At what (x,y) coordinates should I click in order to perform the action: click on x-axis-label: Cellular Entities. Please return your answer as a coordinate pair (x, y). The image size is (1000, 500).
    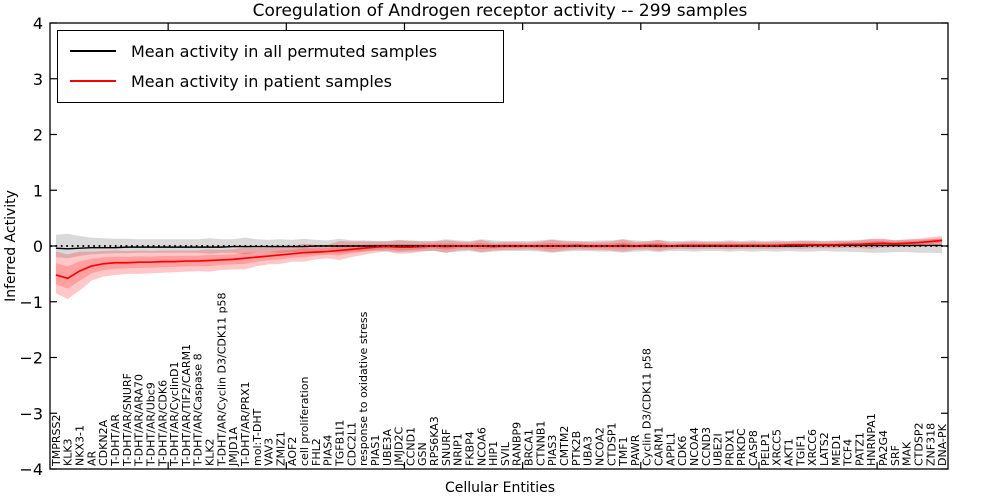
    Looking at the image, I should click on (500, 488).